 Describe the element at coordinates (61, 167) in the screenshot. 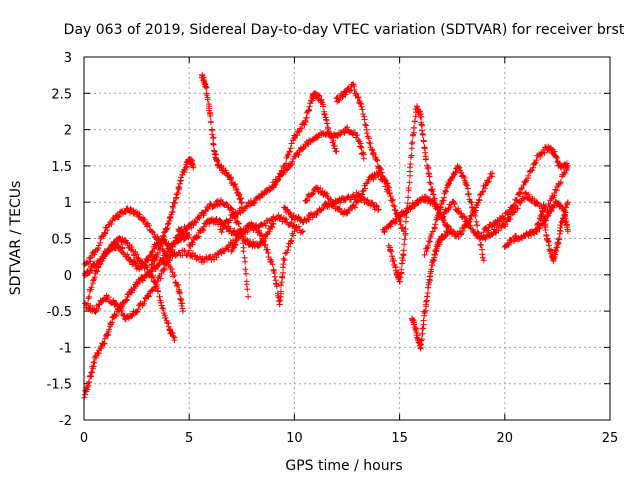

I see `y-tick-label: 1.5` at that location.